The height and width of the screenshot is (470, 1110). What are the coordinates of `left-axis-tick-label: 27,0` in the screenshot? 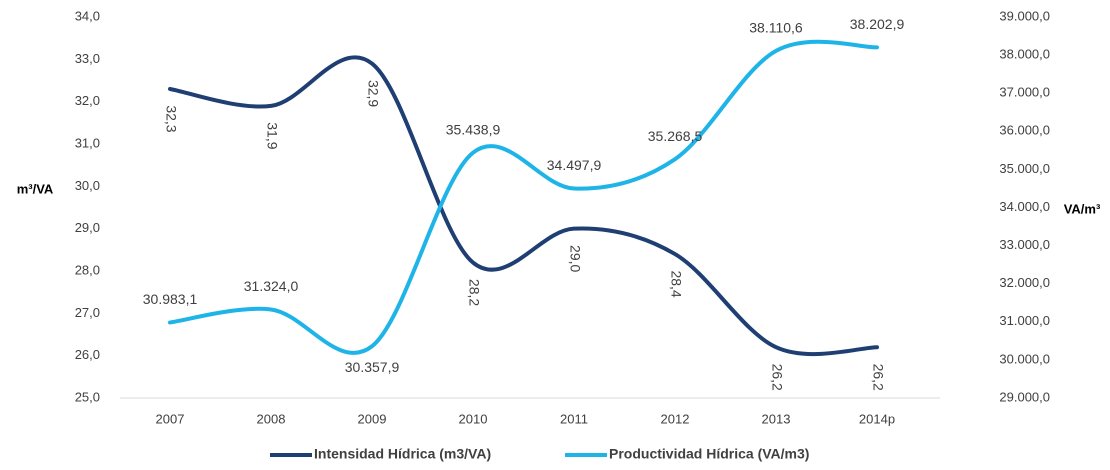 It's located at (87, 312).